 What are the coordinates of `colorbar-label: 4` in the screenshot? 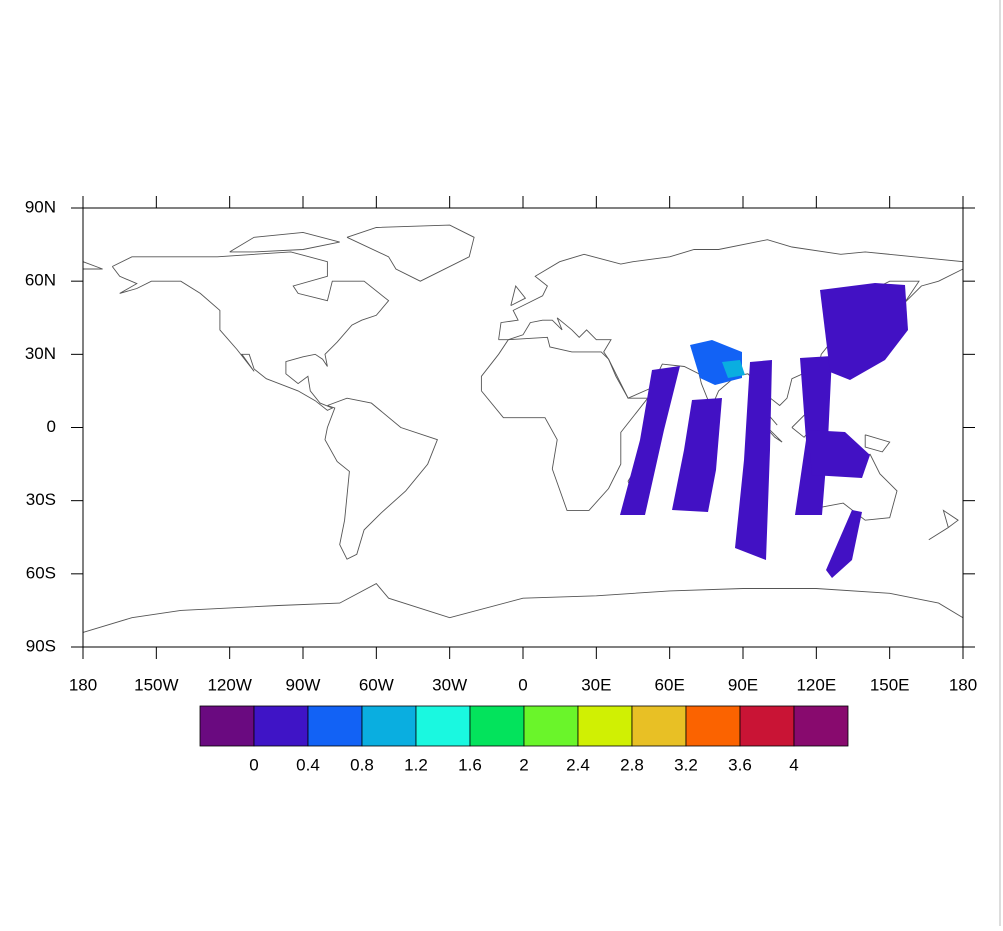 It's located at (793, 764).